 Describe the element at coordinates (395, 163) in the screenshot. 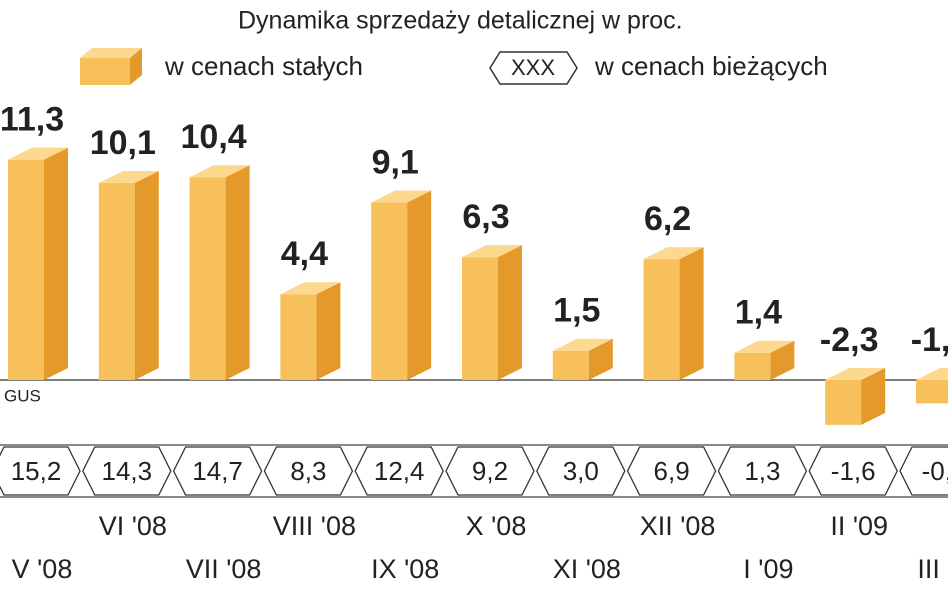

I see `value-label: 9,1` at that location.